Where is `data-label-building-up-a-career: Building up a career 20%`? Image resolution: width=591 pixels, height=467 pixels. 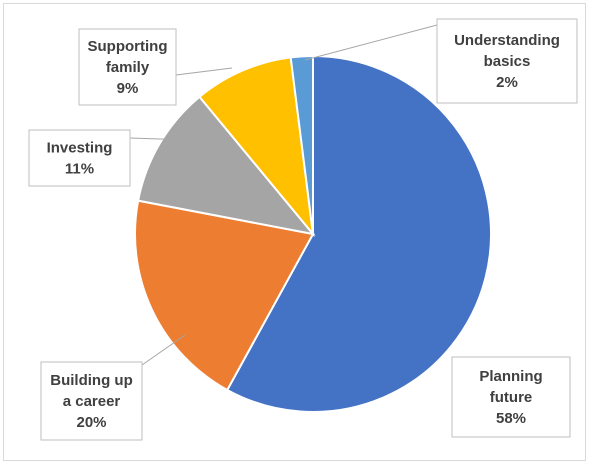
data-label-building-up-a-career: Building up a career 20% is located at coordinates (91, 401).